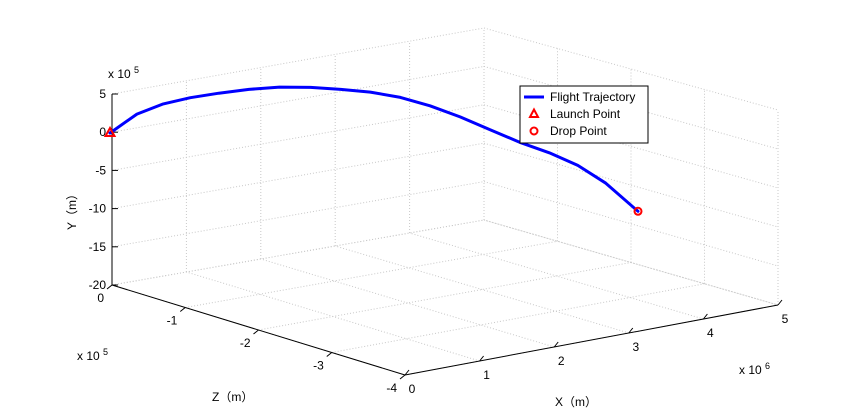  Describe the element at coordinates (245, 343) in the screenshot. I see `z-tick-label: -2` at that location.